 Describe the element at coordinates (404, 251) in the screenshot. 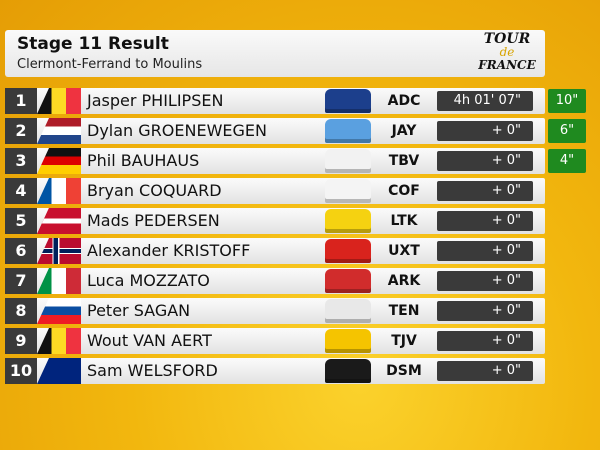

I see `team-code: UXT` at that location.